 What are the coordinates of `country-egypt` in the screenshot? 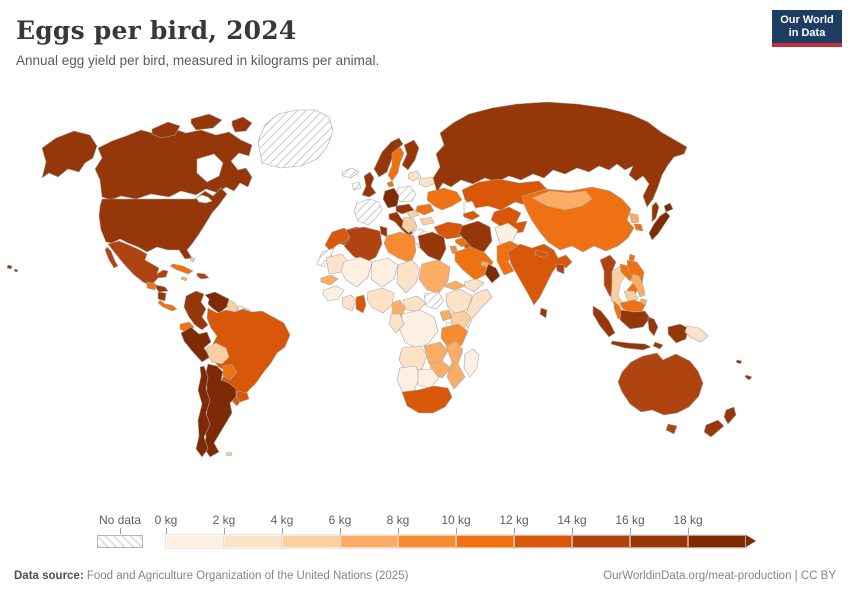 It's located at (432, 246).